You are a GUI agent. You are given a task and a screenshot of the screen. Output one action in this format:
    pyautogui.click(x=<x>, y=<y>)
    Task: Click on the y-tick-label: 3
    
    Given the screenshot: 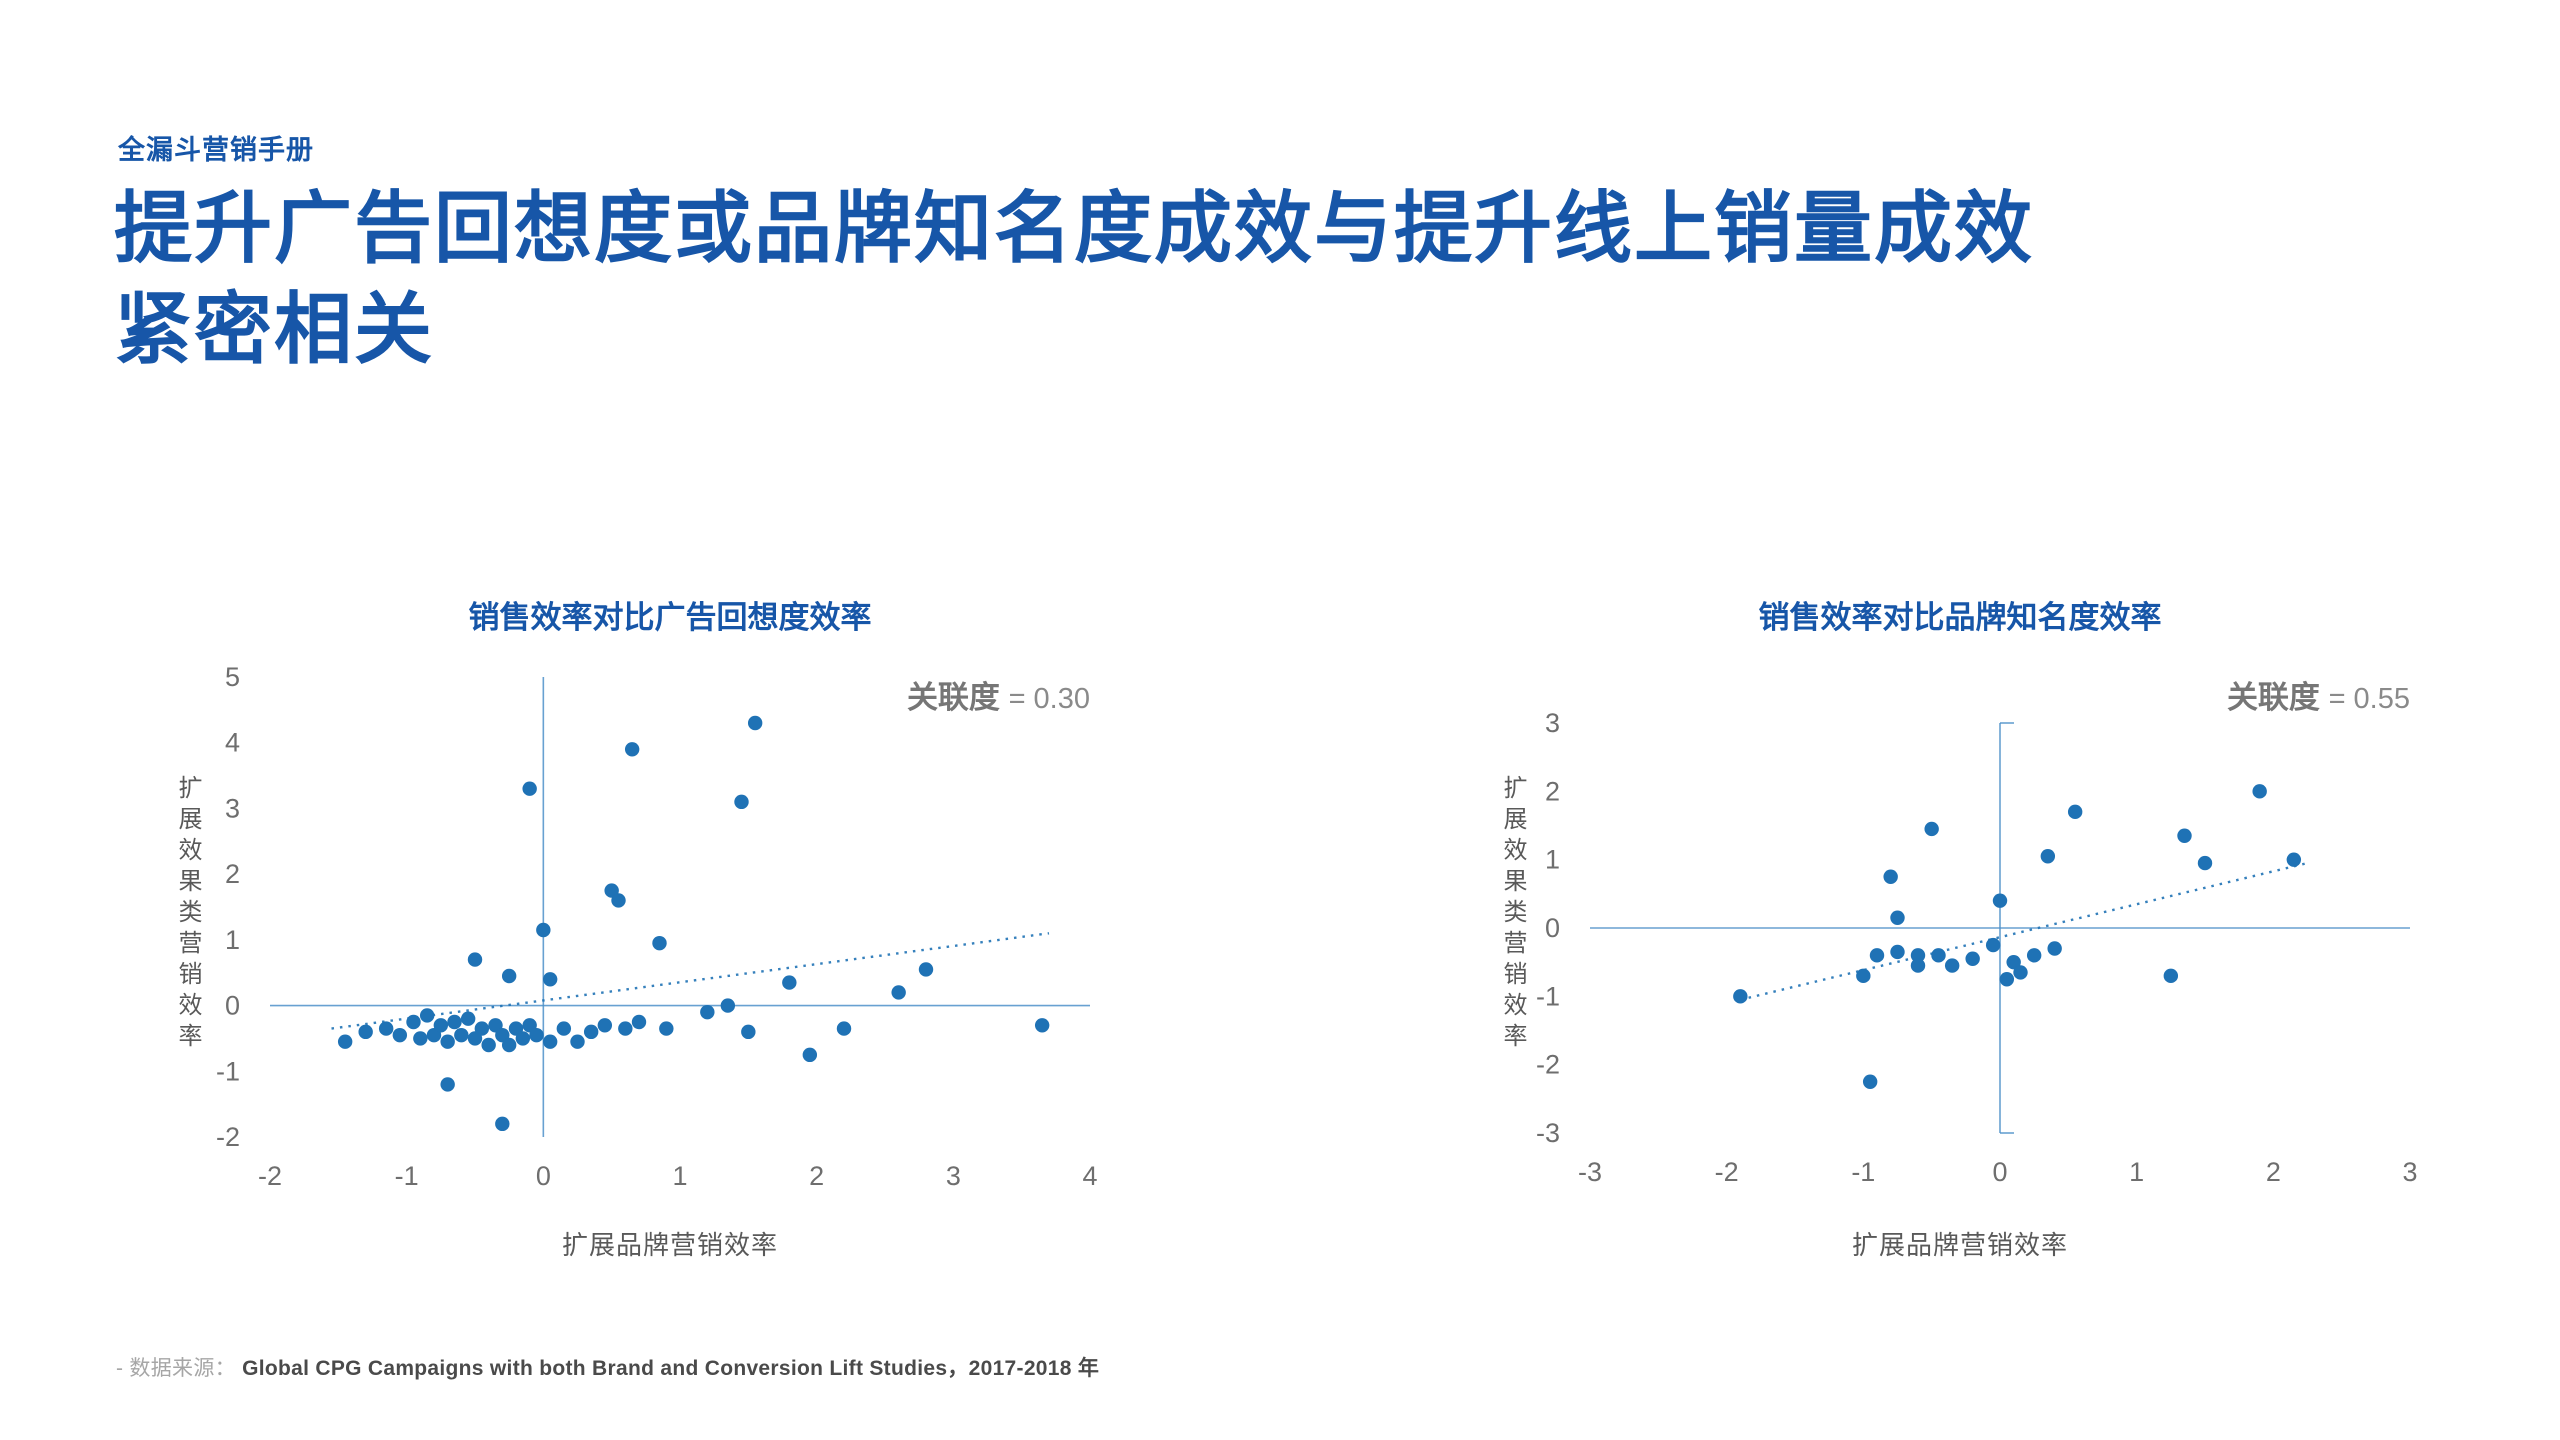 What is the action you would take?
    pyautogui.click(x=1552, y=723)
    